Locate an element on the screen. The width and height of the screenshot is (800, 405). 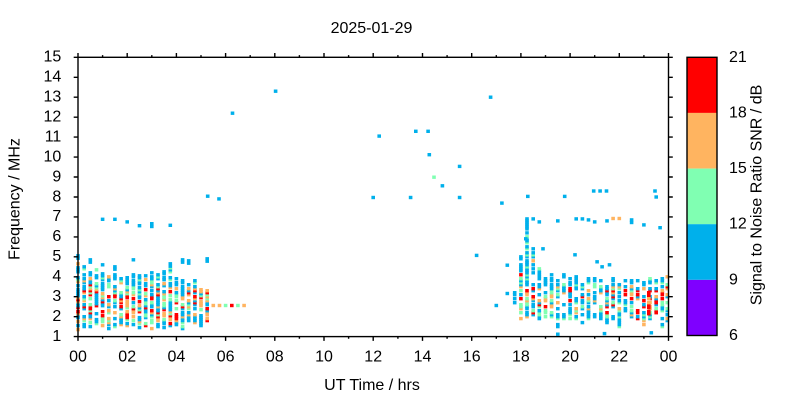
svg-text: 13 is located at coordinates (53, 97).